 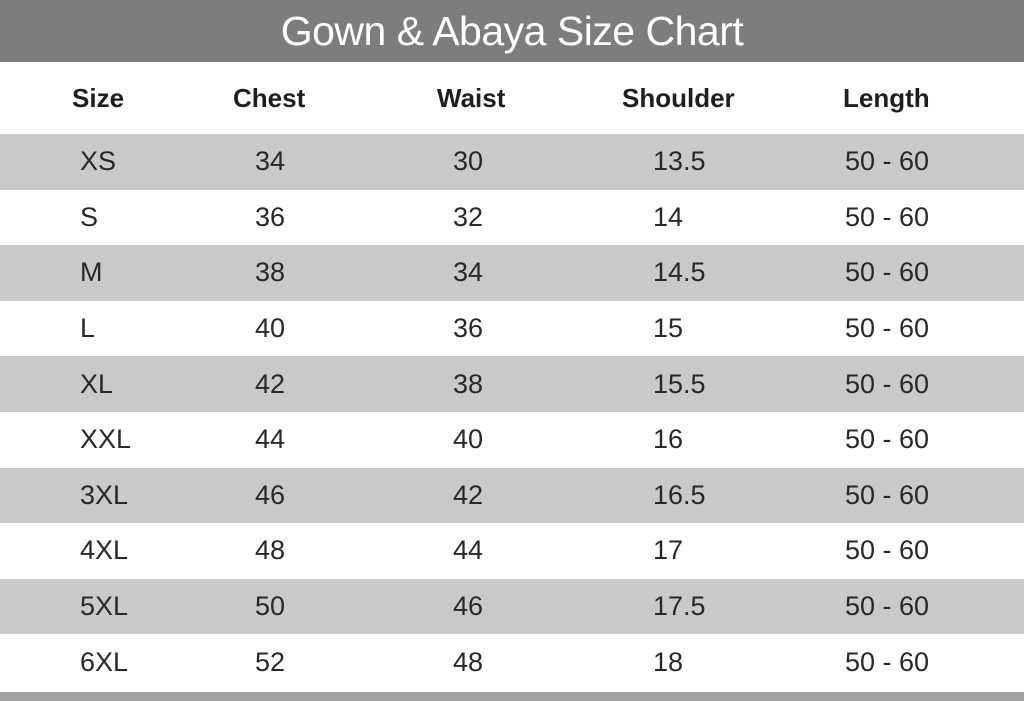 I want to click on cell-chest: 38, so click(x=270, y=272).